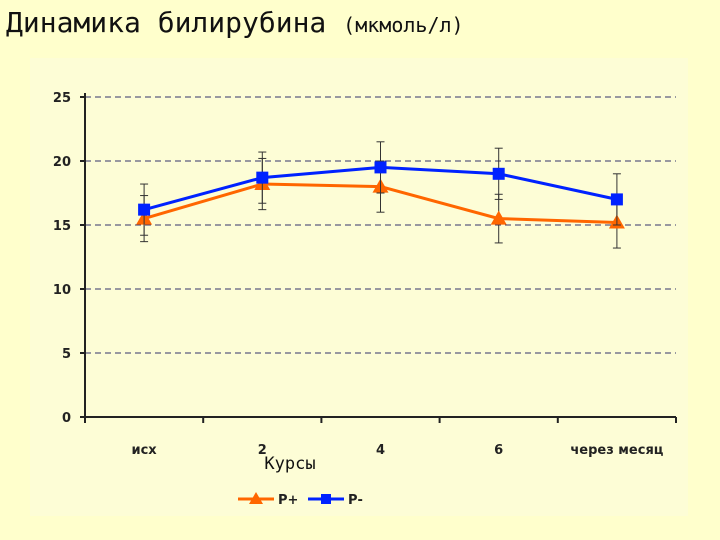 This screenshot has height=540, width=720. What do you see at coordinates (326, 499) in the screenshot?
I see `legend-marker-square` at bounding box center [326, 499].